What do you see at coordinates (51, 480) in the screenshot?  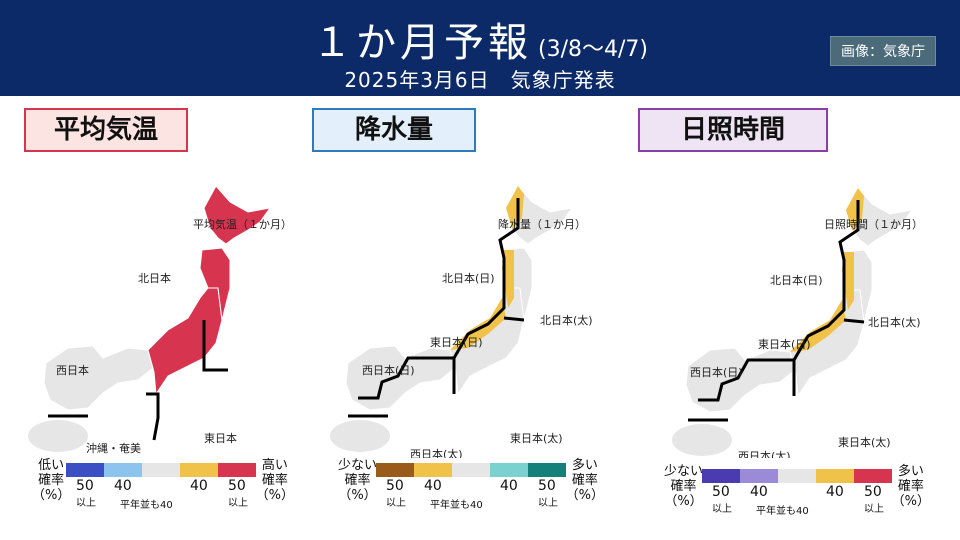 I see `legend-low-label: 低い 確率 （%）` at bounding box center [51, 480].